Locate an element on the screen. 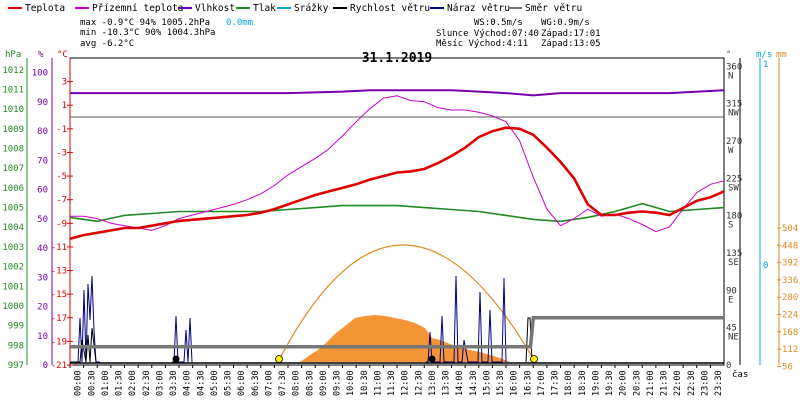 This screenshot has width=800, height=400. x-tick: 03:30 is located at coordinates (174, 383).